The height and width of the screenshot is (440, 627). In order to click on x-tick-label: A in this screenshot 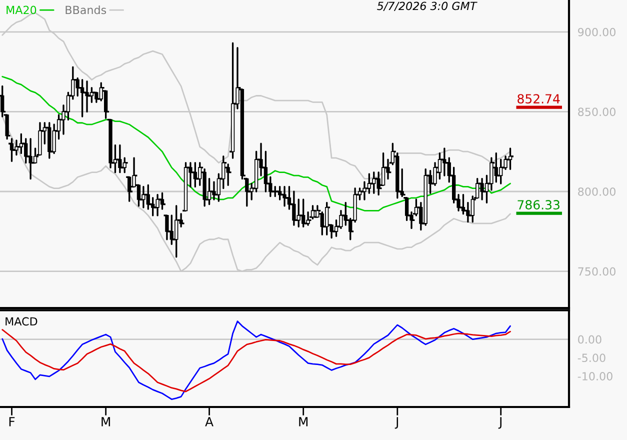, I will do `click(209, 421)`.